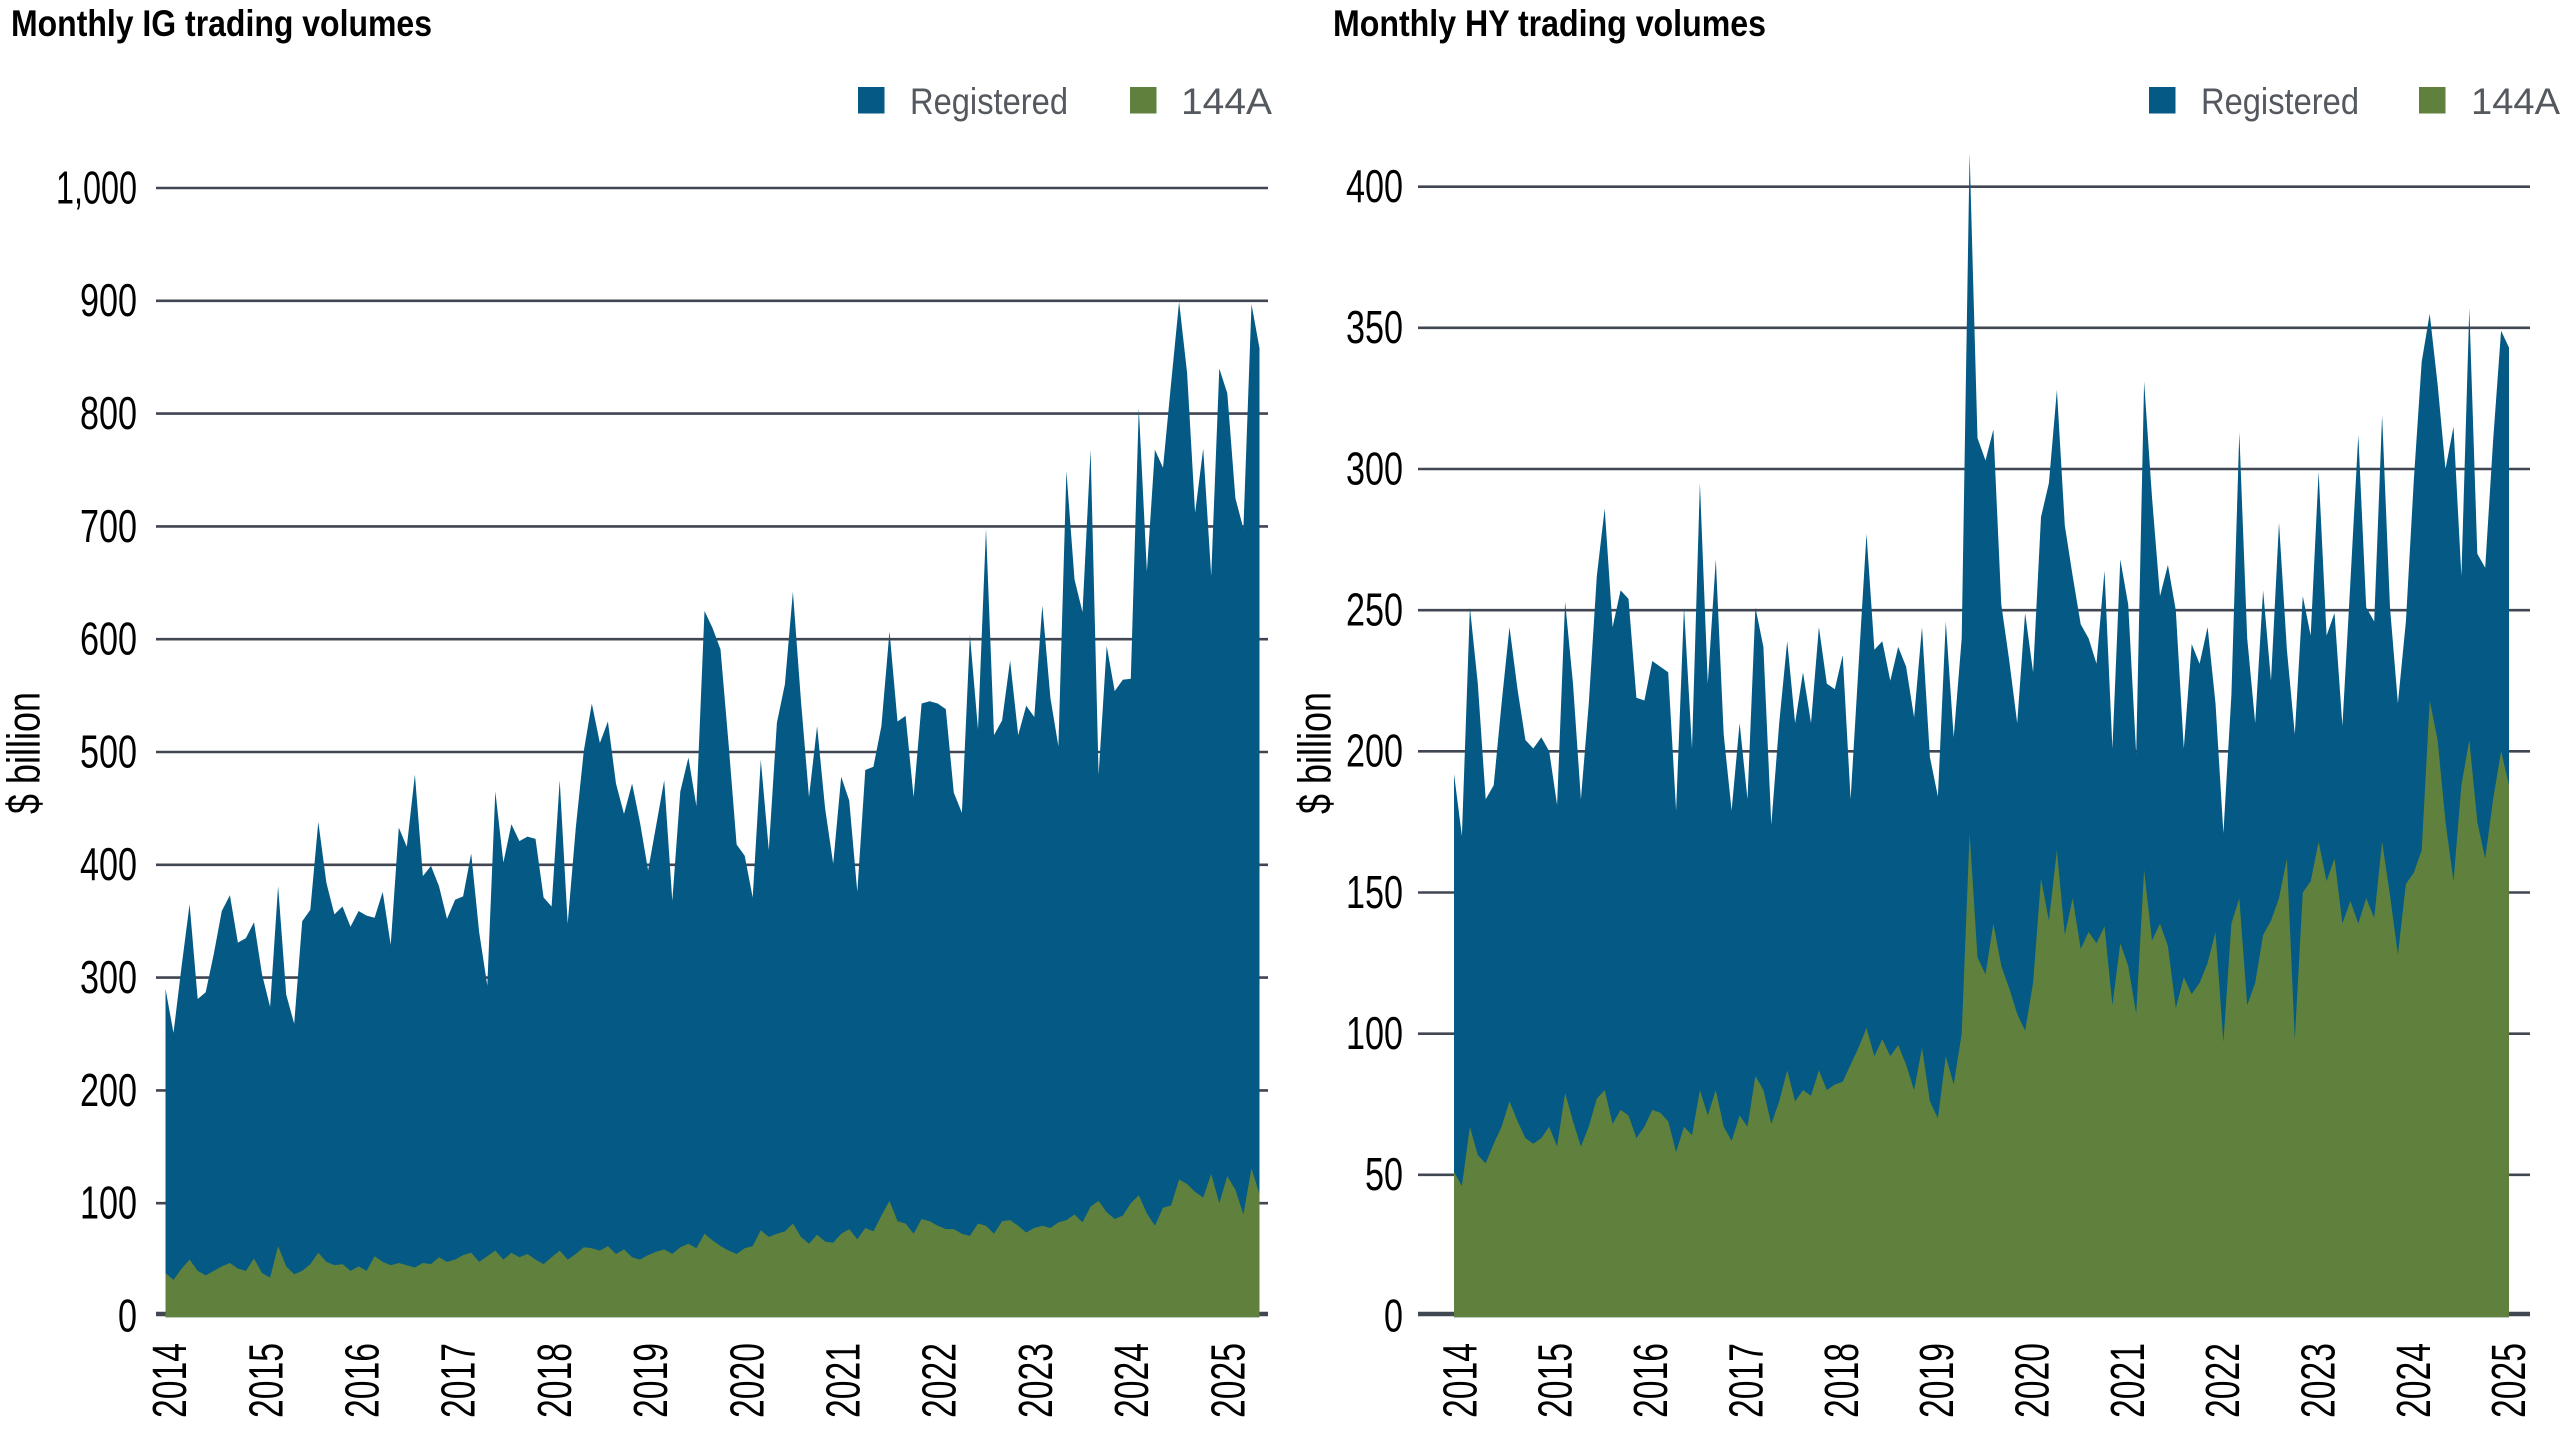  Describe the element at coordinates (96, 187) in the screenshot. I see `svg-text: 1,000` at that location.